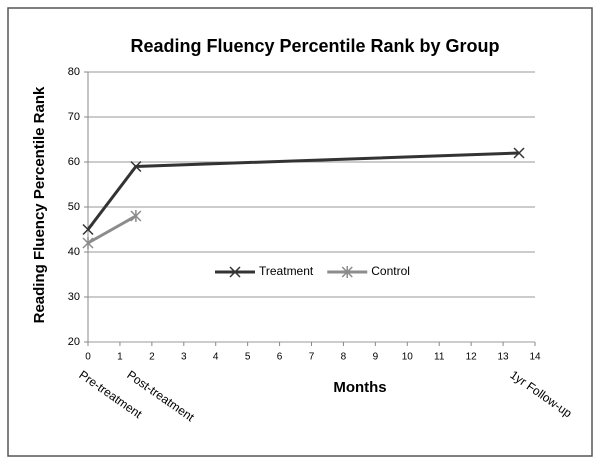  I want to click on x-tick-label: 4, so click(216, 357).